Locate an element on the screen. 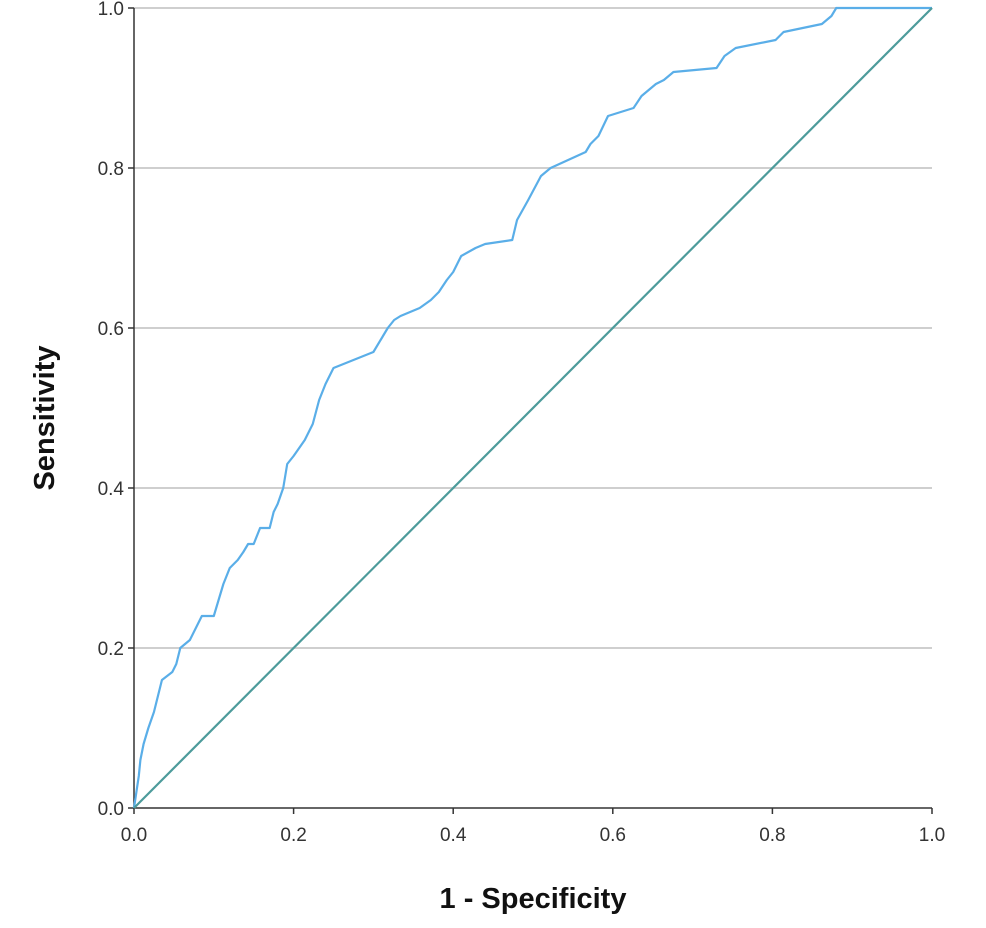  y-tick-label-1: 0.2 is located at coordinates (111, 649).